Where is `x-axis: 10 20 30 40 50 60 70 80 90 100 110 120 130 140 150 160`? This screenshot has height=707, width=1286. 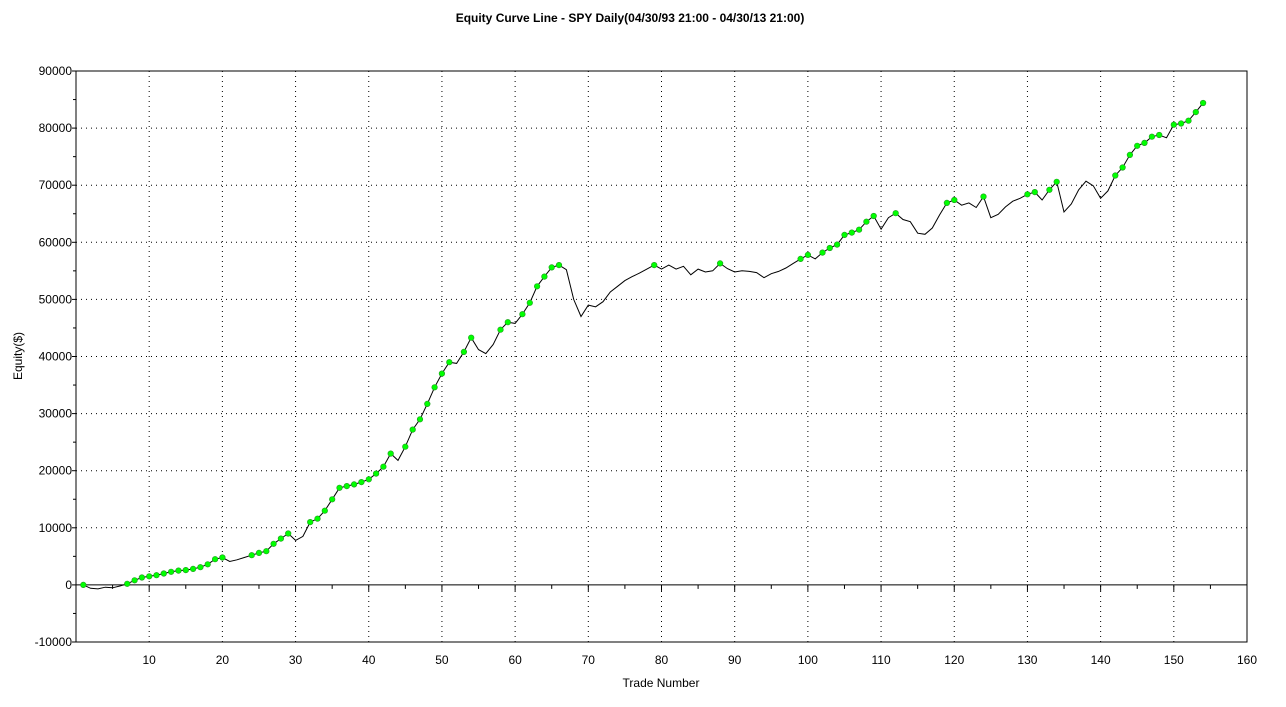 x-axis: 10 20 30 40 50 60 70 80 90 100 110 120 130 140 150 160 is located at coordinates (700, 660).